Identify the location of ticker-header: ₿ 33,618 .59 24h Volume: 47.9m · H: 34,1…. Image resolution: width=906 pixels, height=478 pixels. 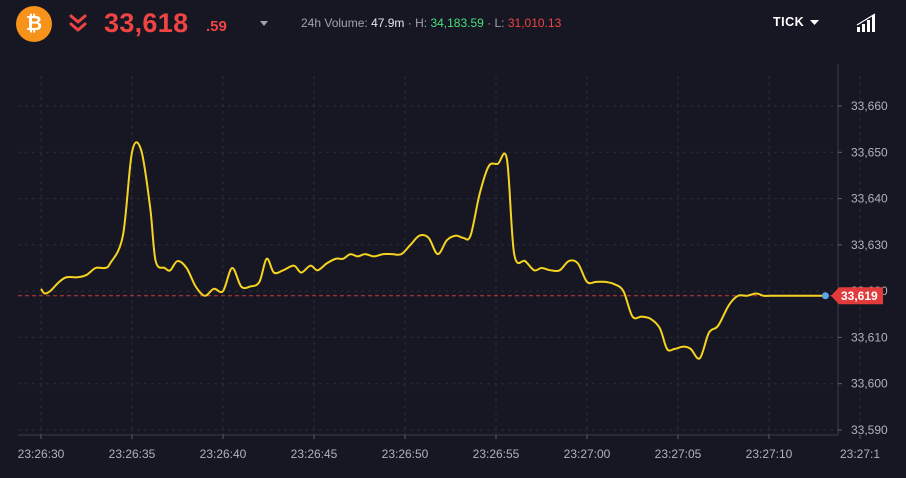
(453, 24).